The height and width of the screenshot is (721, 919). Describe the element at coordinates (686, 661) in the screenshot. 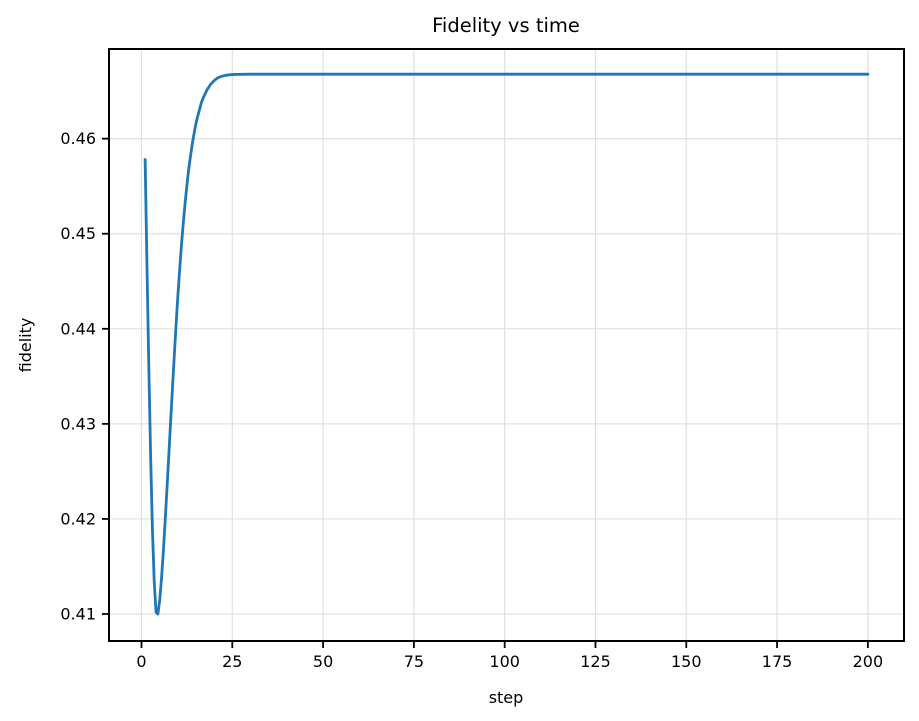

I see `x-tick-label: 150` at that location.